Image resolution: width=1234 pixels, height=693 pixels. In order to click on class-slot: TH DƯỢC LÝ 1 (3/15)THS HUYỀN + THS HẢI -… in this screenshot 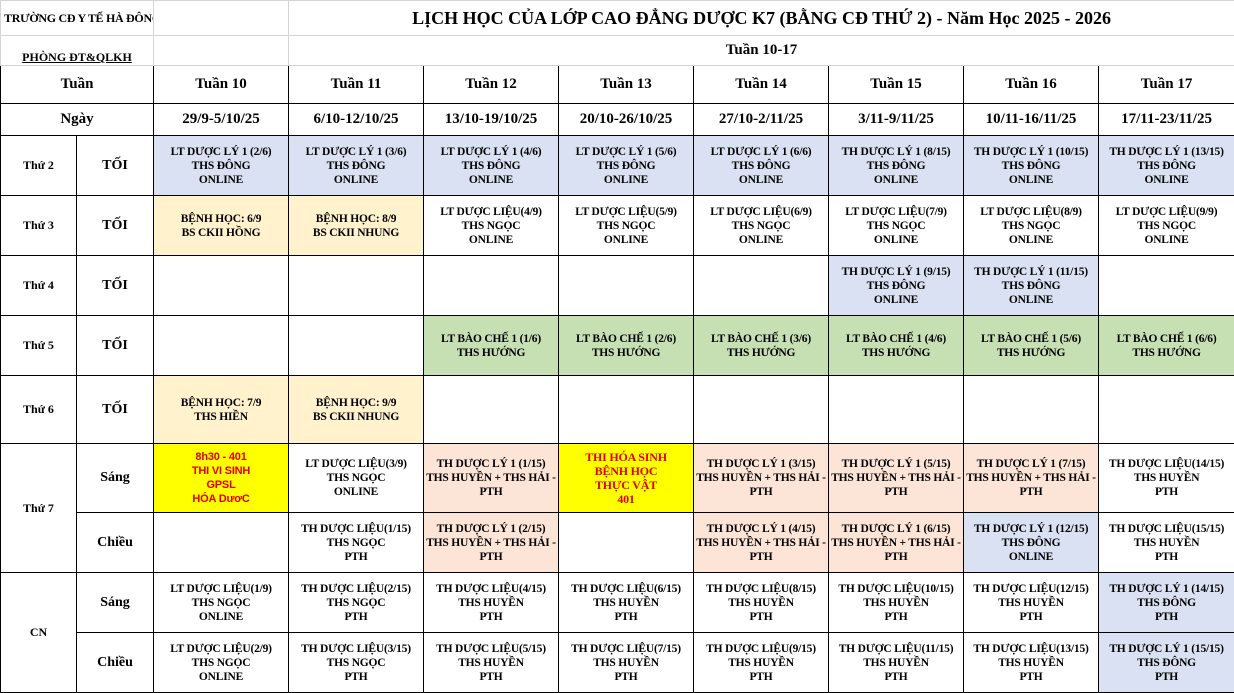, I will do `click(761, 478)`.